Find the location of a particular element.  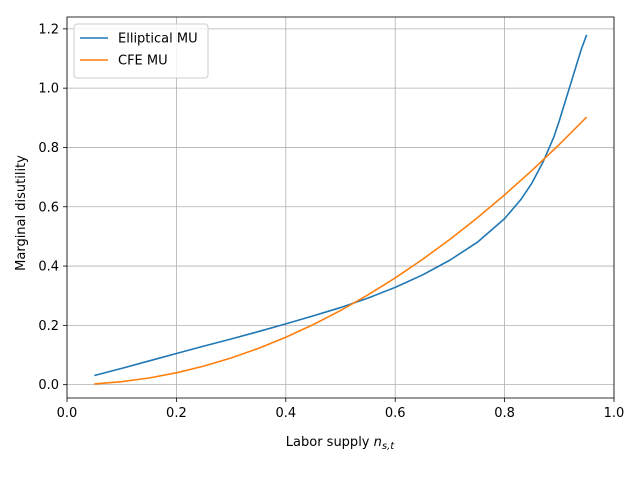

y-axis-ticks: 0.0 0.2 0.4 0.6 0.8 1.0 1.2 is located at coordinates (52, 207).